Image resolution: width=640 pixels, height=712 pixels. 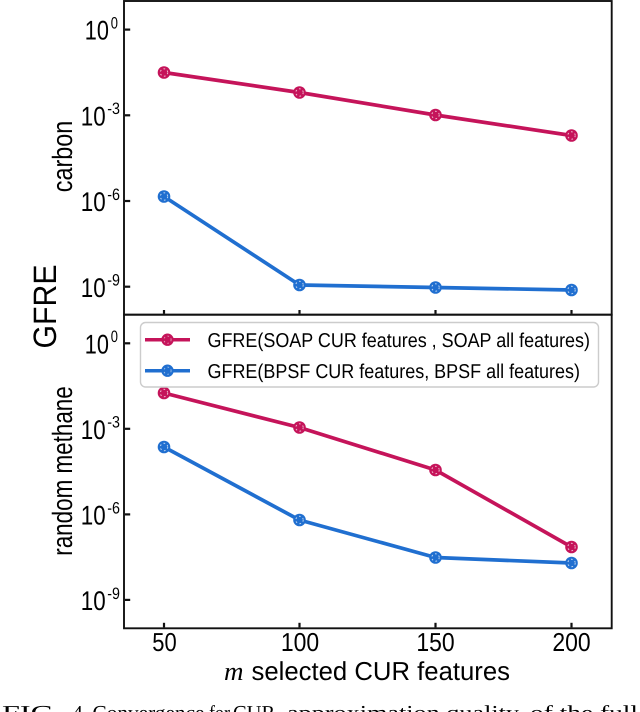 I want to click on svg-text: GFRE, so click(x=45, y=307).